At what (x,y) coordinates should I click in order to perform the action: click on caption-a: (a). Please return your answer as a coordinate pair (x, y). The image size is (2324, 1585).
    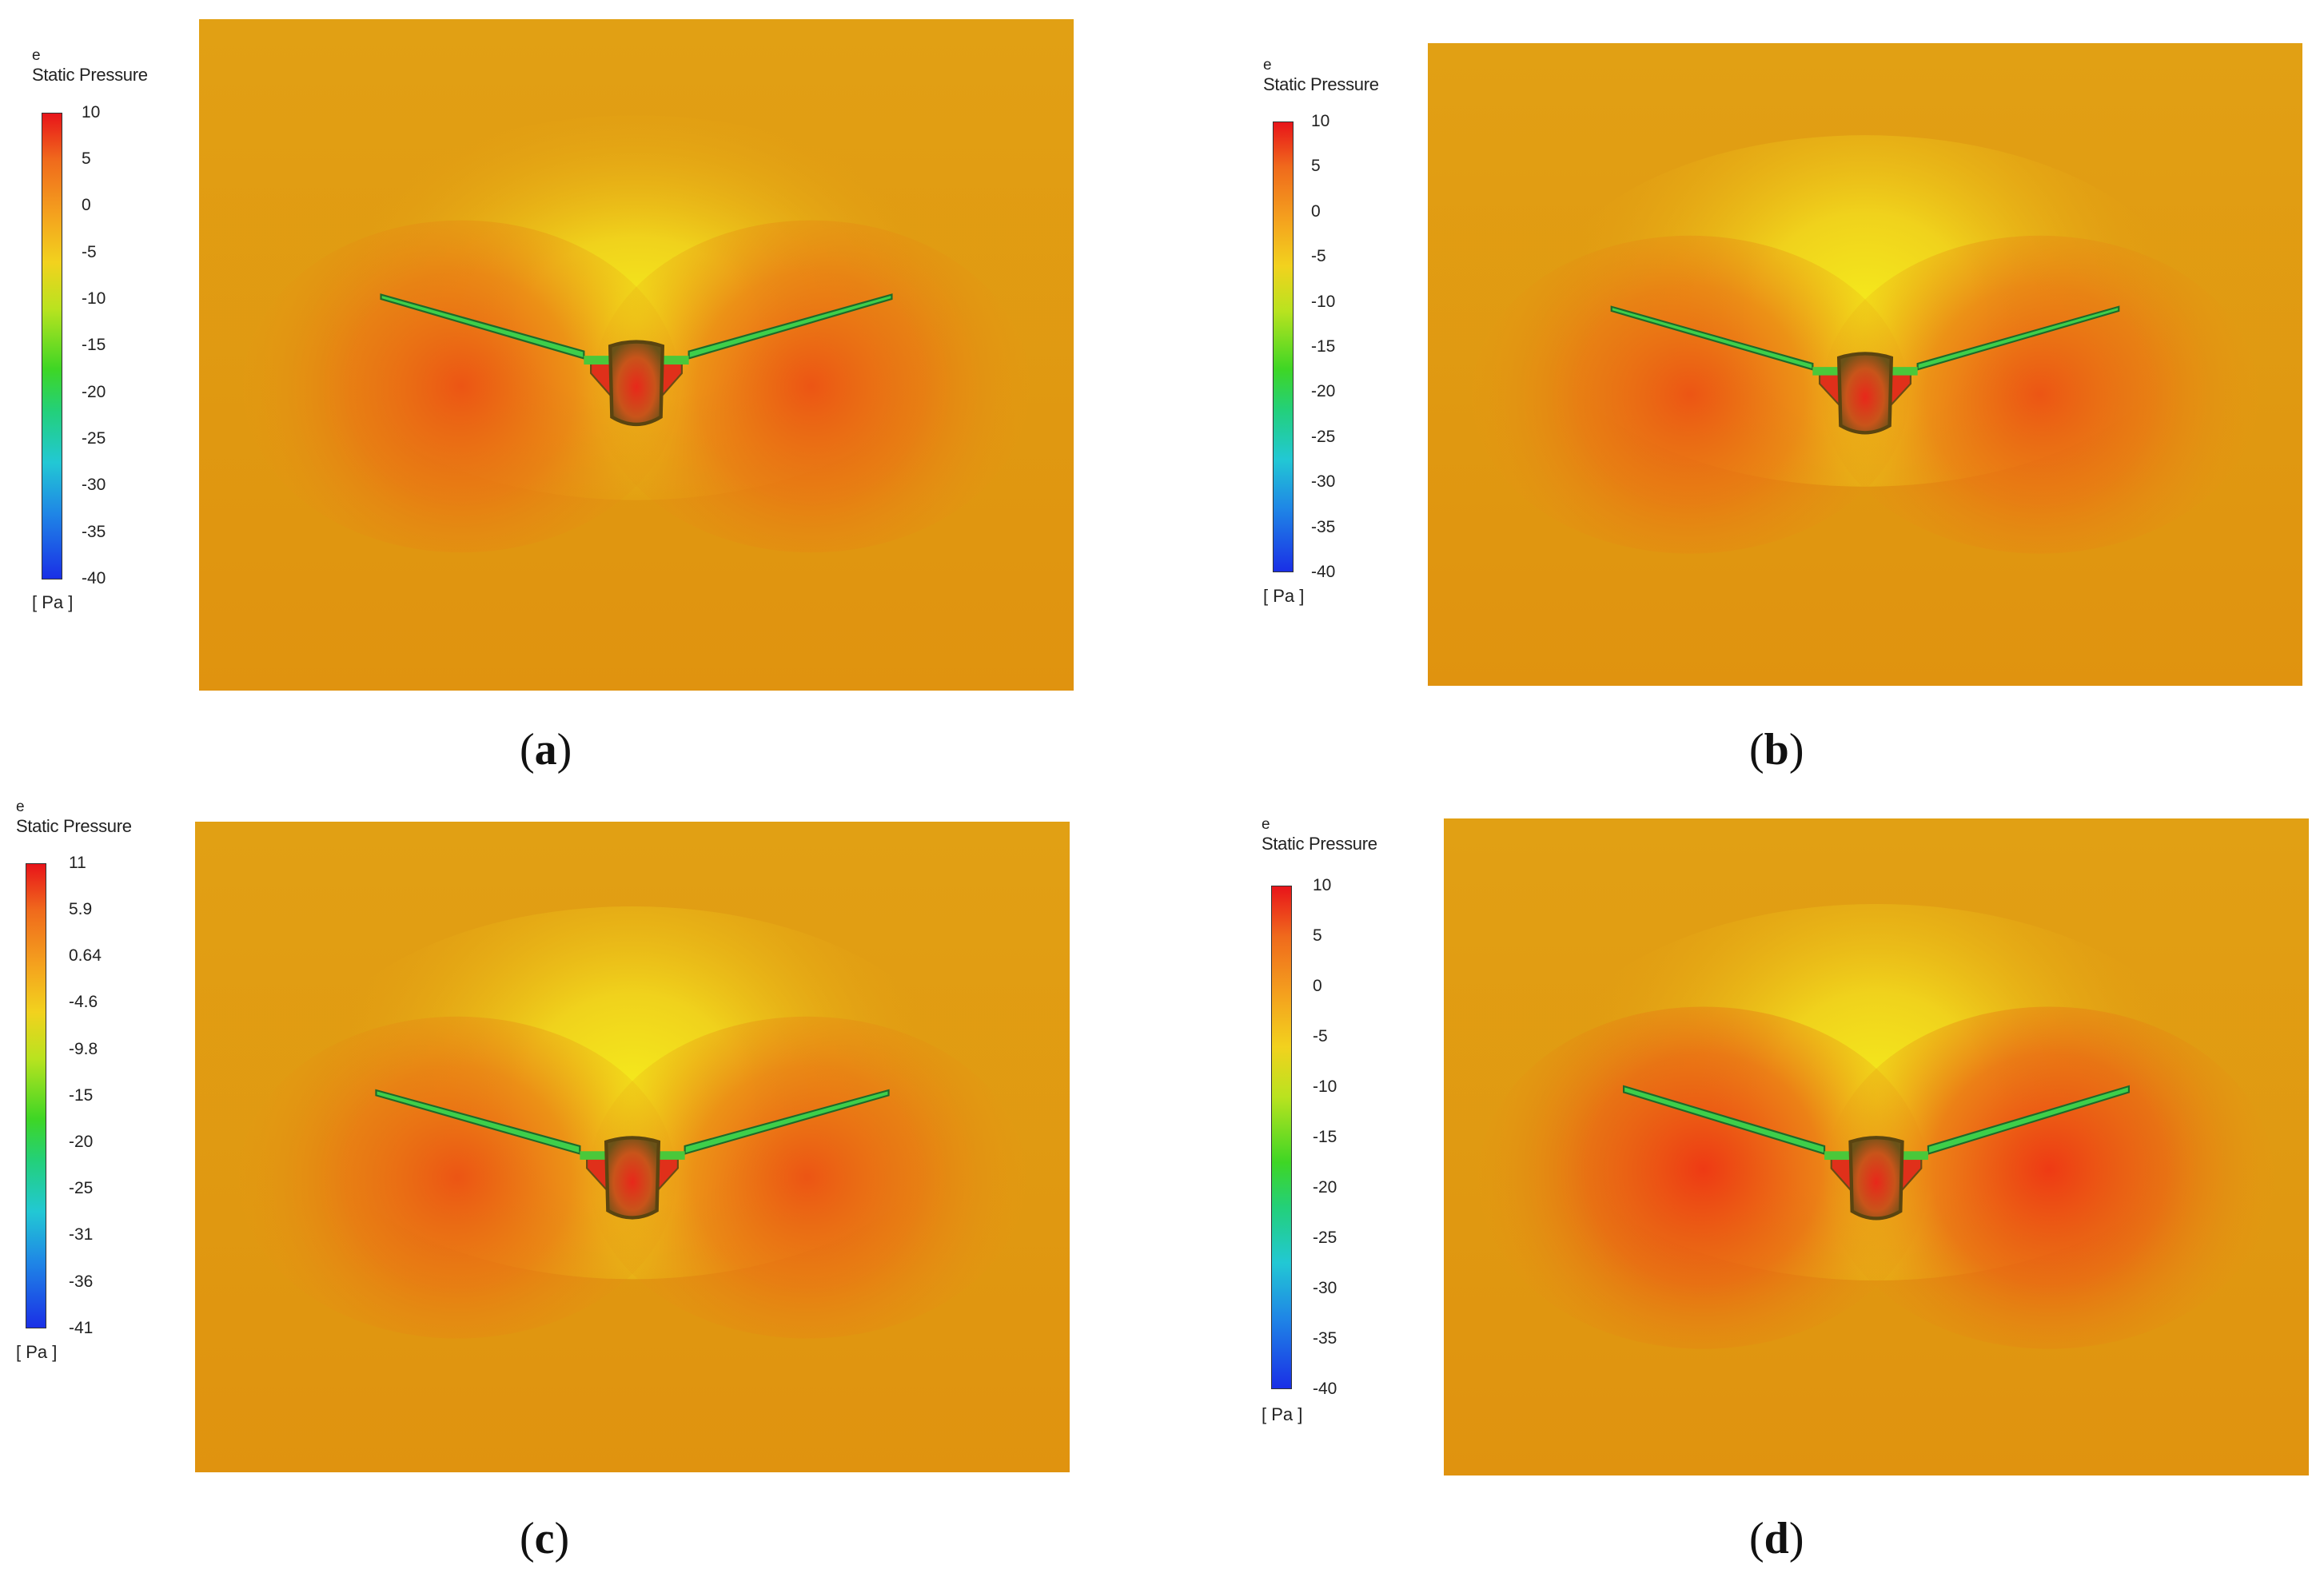
    Looking at the image, I should click on (546, 750).